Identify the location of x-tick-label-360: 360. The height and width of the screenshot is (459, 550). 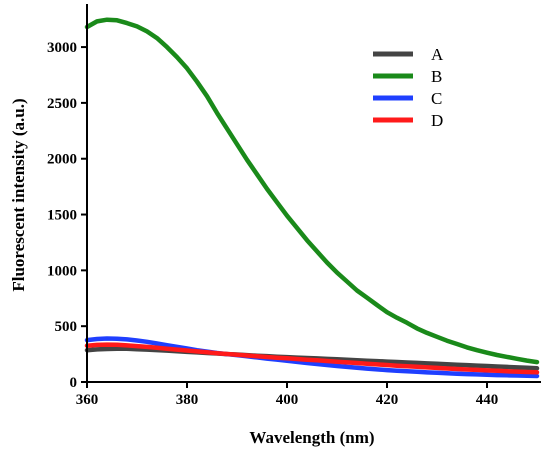
(87, 400).